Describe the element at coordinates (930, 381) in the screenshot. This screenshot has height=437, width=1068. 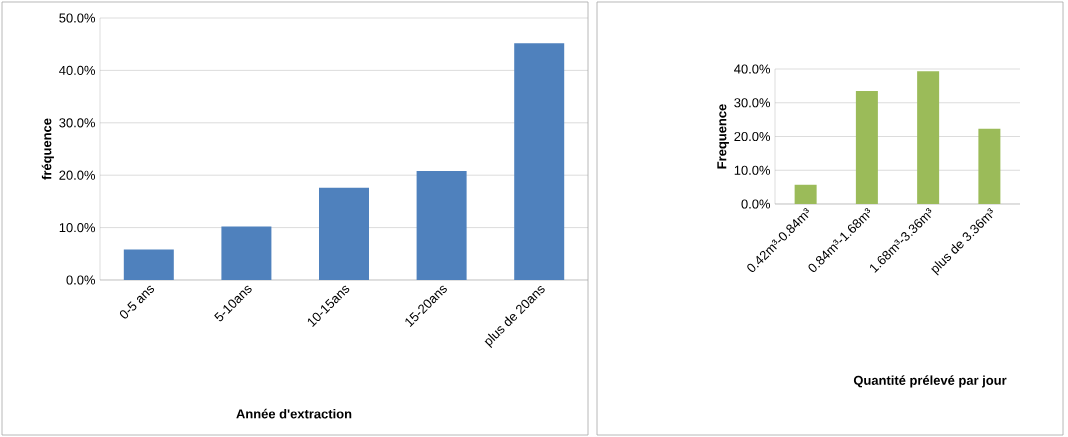
I see `x-axis-title: Quantité prélevé par jour` at that location.